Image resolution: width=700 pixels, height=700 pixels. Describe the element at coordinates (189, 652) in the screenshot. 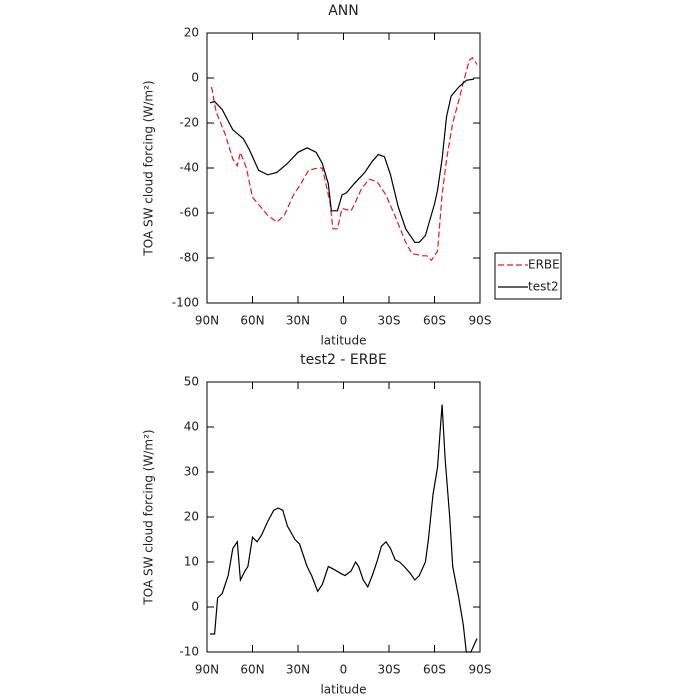

I see `y-tick-label: -10` at that location.